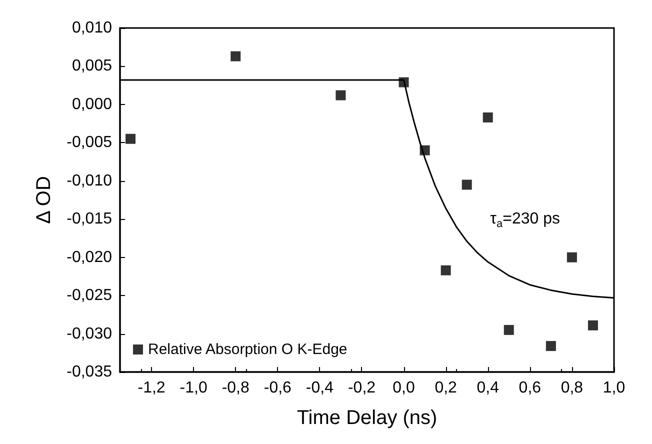 Image resolution: width=652 pixels, height=444 pixels. Describe the element at coordinates (152, 388) in the screenshot. I see `x-tick-label: -1,2` at that location.